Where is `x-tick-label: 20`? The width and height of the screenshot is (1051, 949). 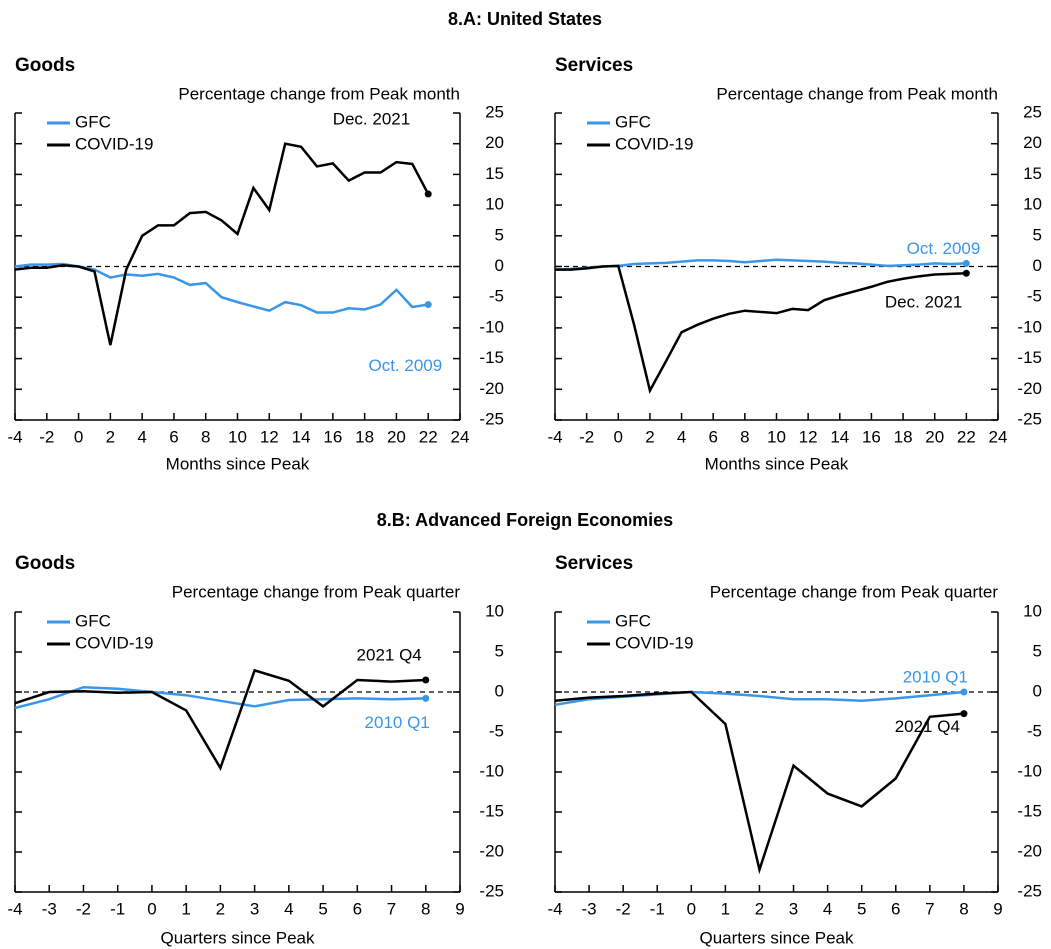 x-tick-label: 20 is located at coordinates (934, 436).